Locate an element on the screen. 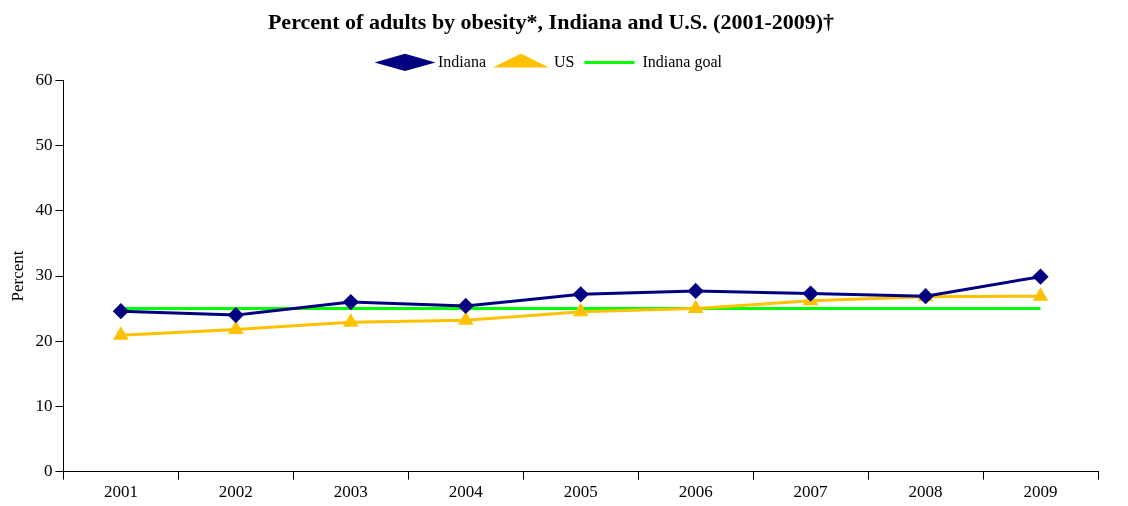 The width and height of the screenshot is (1128, 506). legend-label: US is located at coordinates (564, 61).